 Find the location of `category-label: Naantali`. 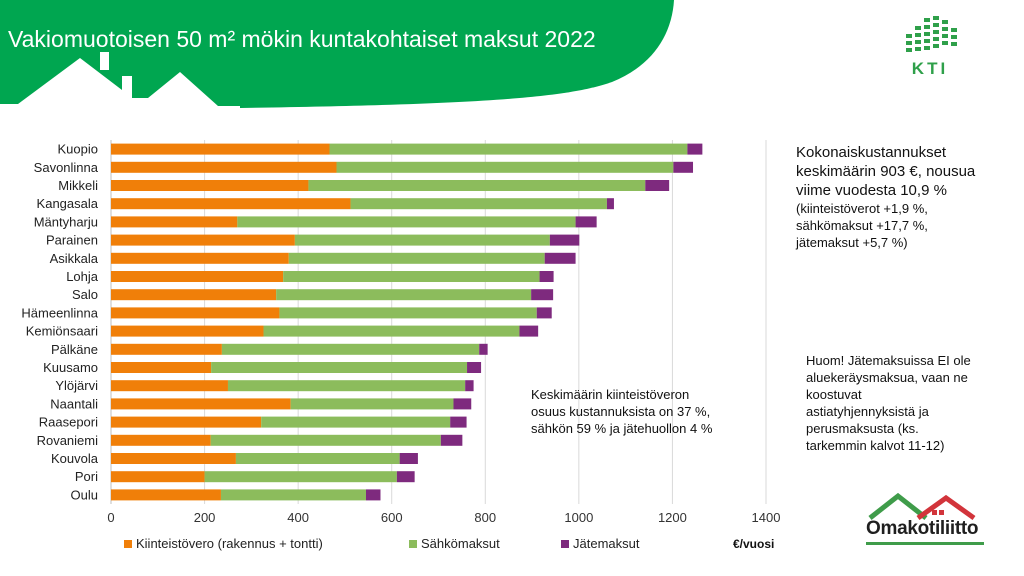

category-label: Naantali is located at coordinates (74, 403).